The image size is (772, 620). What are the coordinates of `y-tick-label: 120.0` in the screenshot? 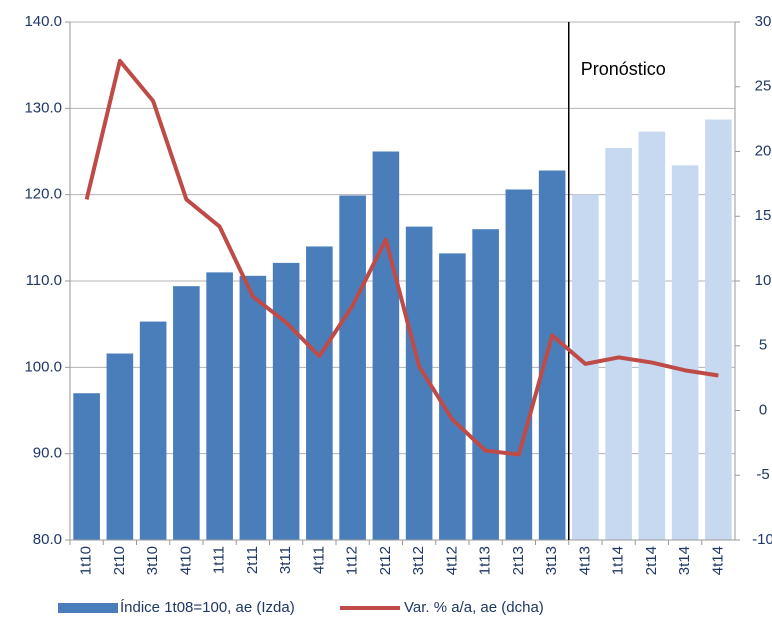 It's located at (43, 194).